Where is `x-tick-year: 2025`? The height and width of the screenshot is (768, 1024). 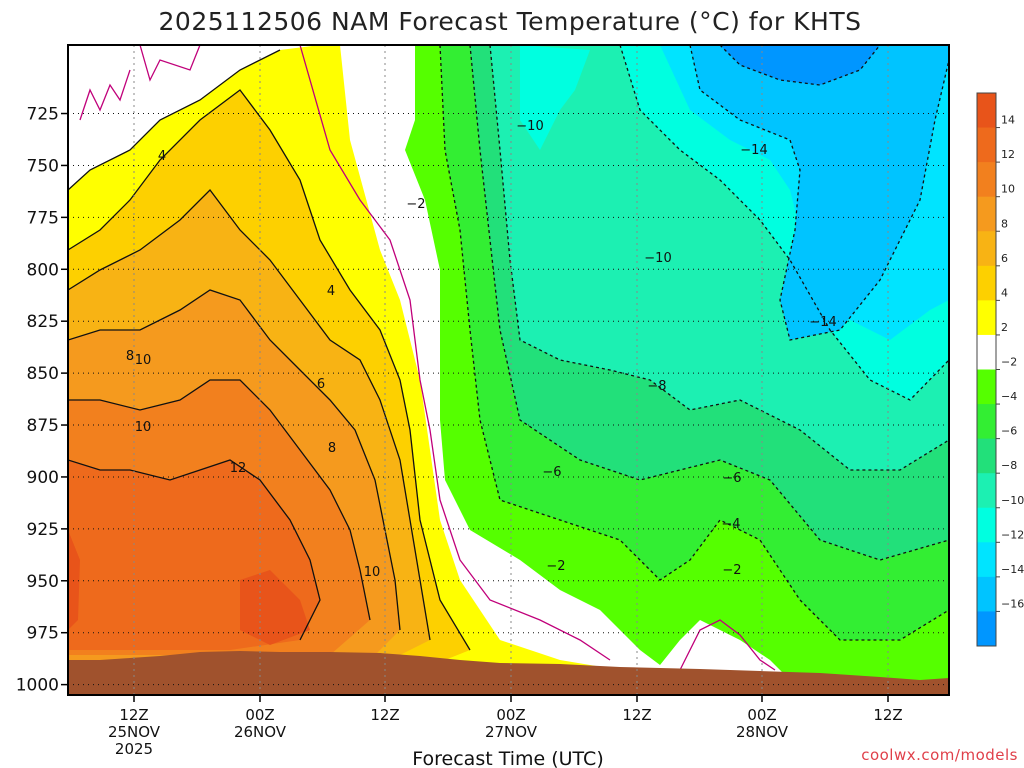
x-tick-year: 2025 is located at coordinates (134, 749).